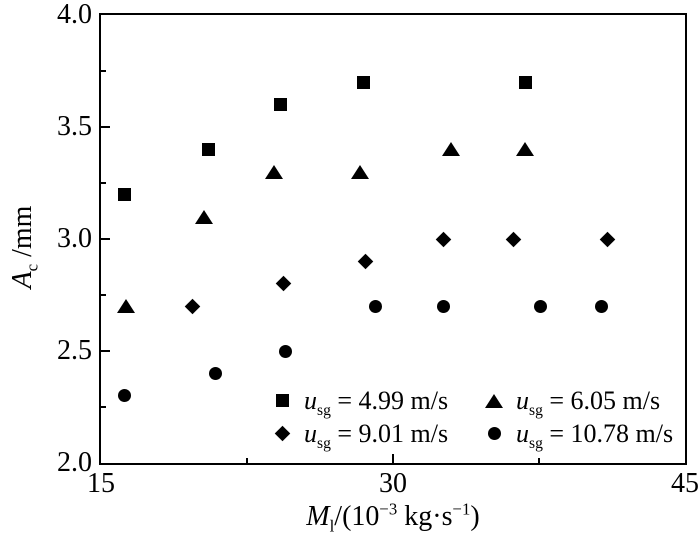  I want to click on legend-item: usg = 9.01 m/s, so click(379, 434).